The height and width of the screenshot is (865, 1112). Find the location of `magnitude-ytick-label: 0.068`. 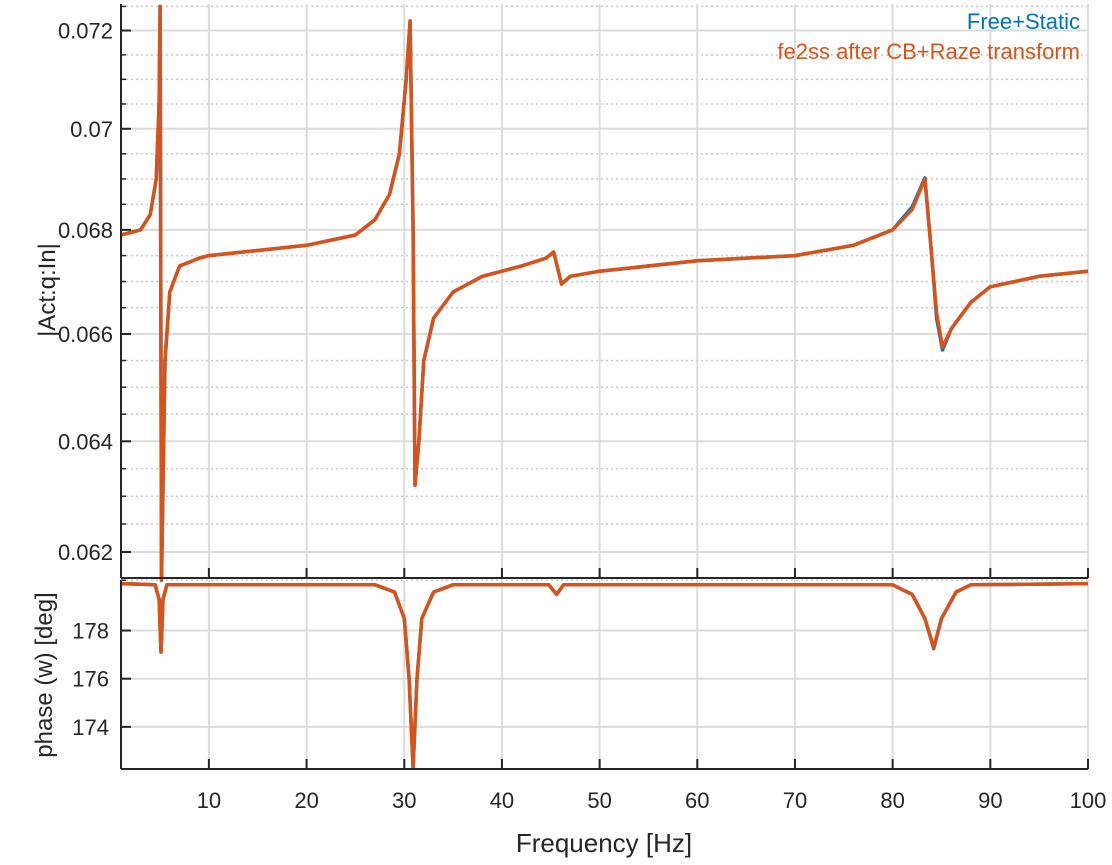

magnitude-ytick-label: 0.068 is located at coordinates (85, 230).